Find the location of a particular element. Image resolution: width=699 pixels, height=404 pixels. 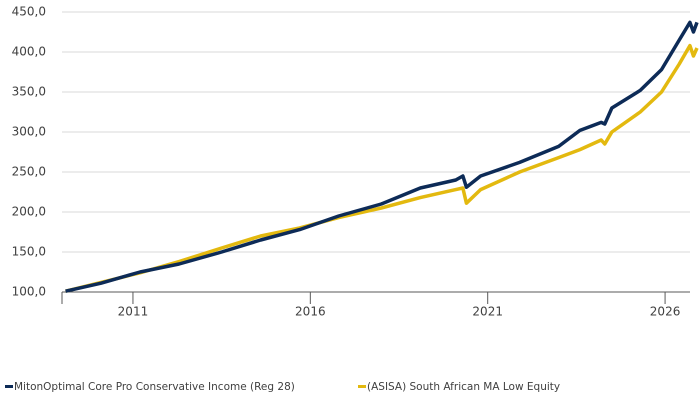

y-tick-label: 400,0 is located at coordinates (29, 52).